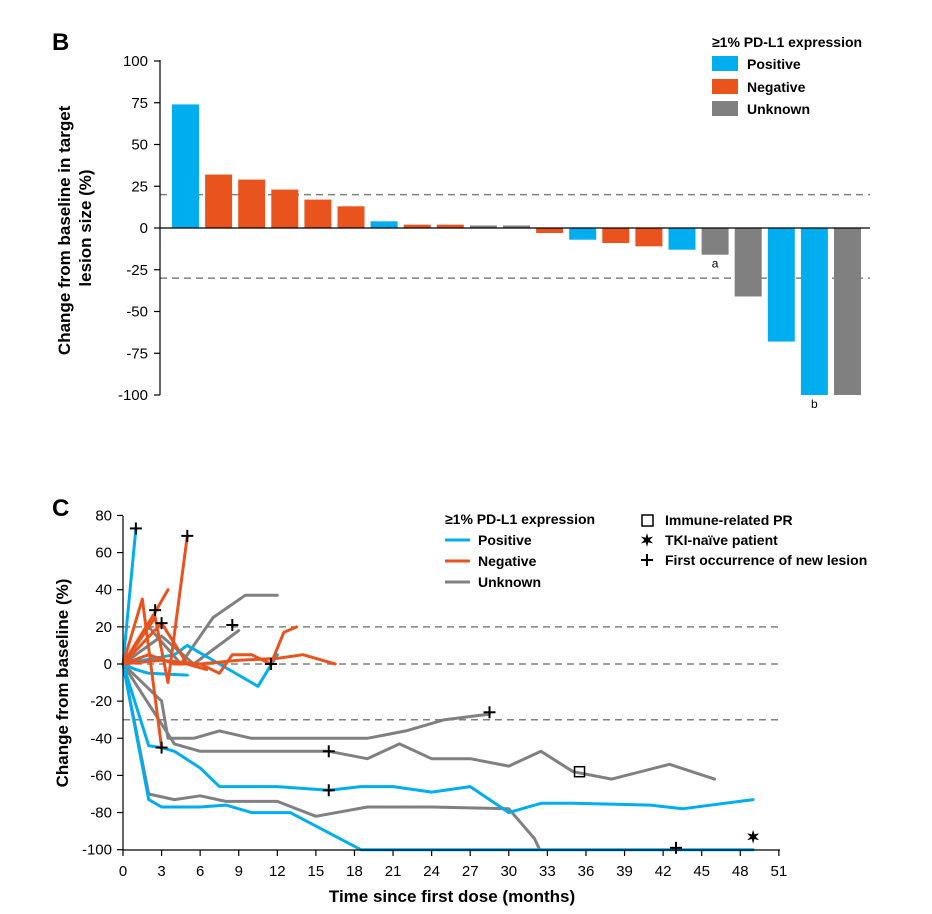  What do you see at coordinates (137, 312) in the screenshot?
I see `panel-b-y-tick-label: -50` at bounding box center [137, 312].